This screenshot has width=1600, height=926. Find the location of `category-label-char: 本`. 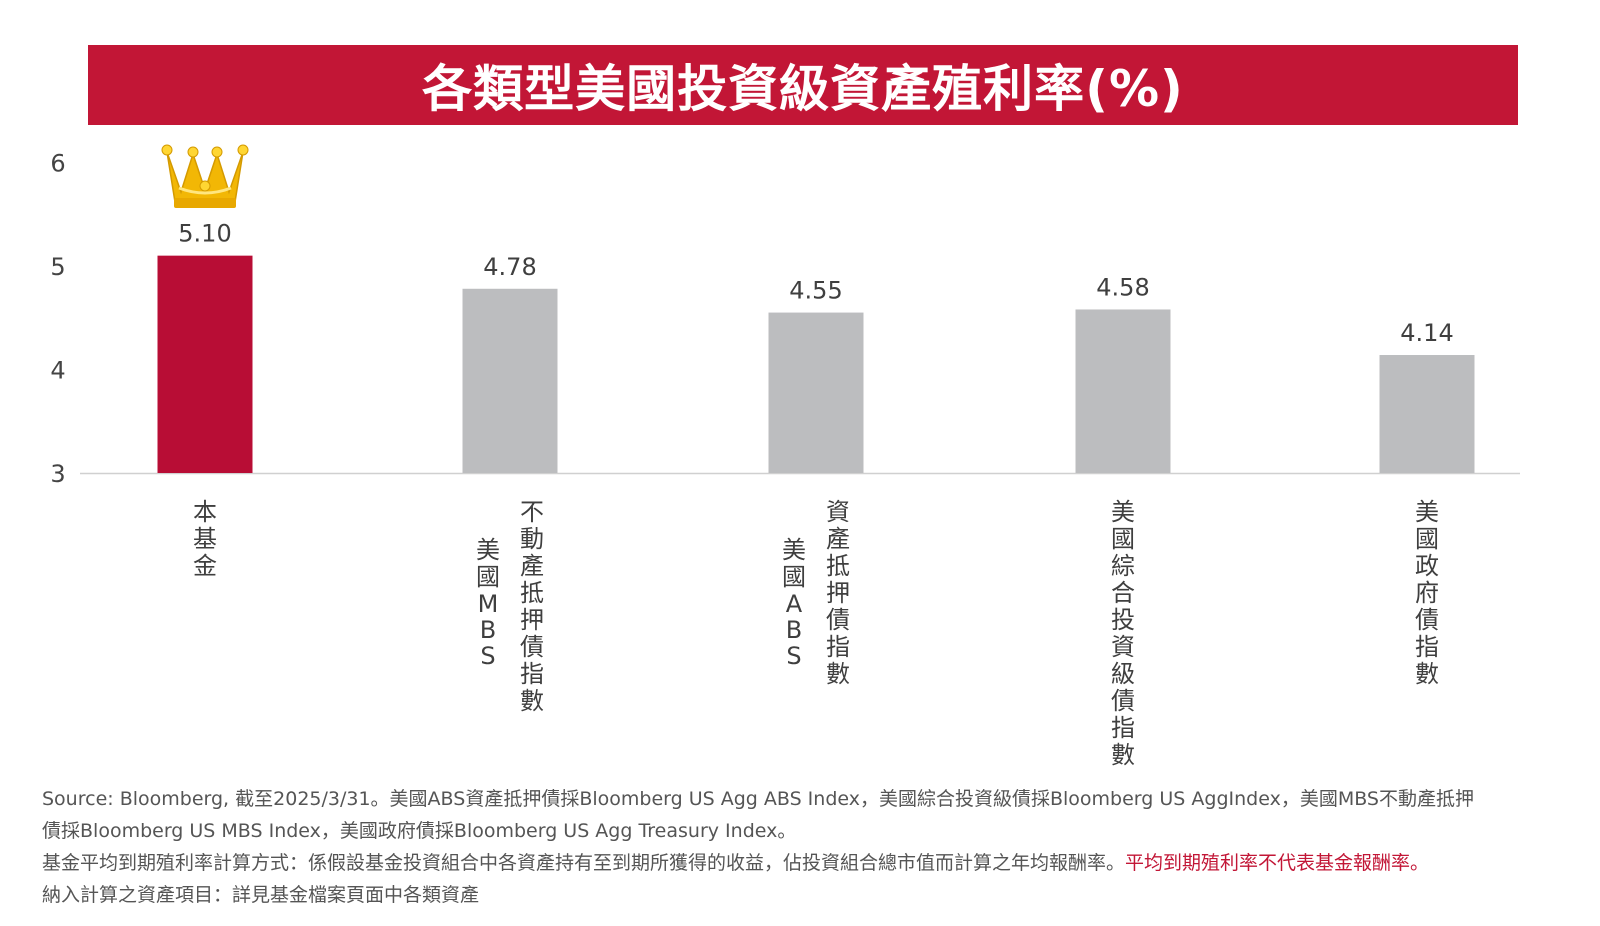

category-label-char: 本 is located at coordinates (205, 512).